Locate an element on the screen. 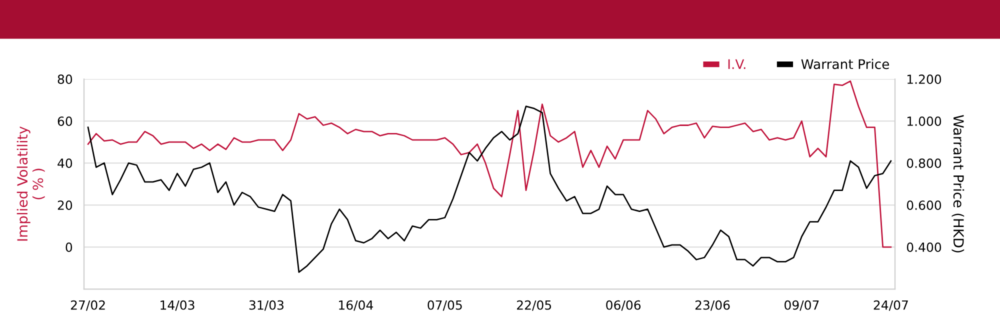  x-tick-label: 24/07 is located at coordinates (891, 305).